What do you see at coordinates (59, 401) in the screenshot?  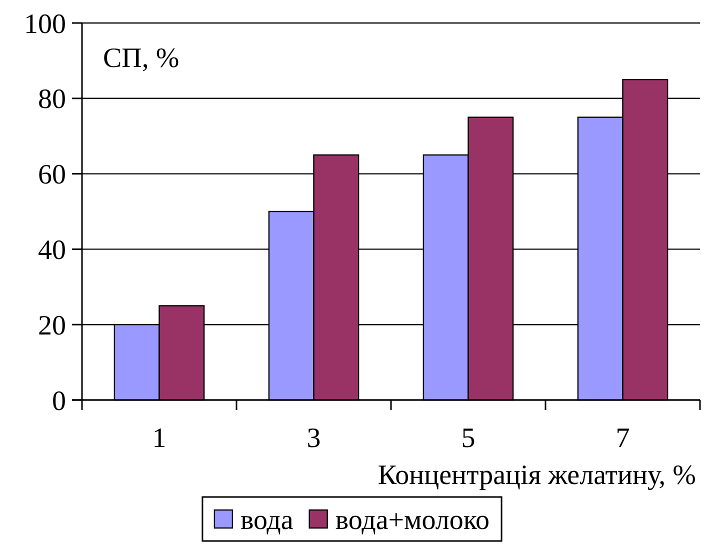 I see `y-tick-label: 0` at bounding box center [59, 401].